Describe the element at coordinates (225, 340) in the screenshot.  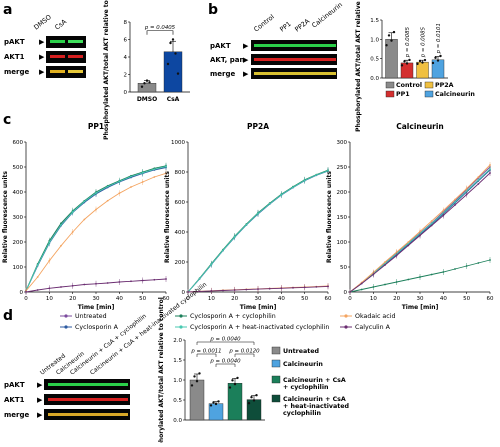
I see `p-value-label: p = 0.0040` at that location.